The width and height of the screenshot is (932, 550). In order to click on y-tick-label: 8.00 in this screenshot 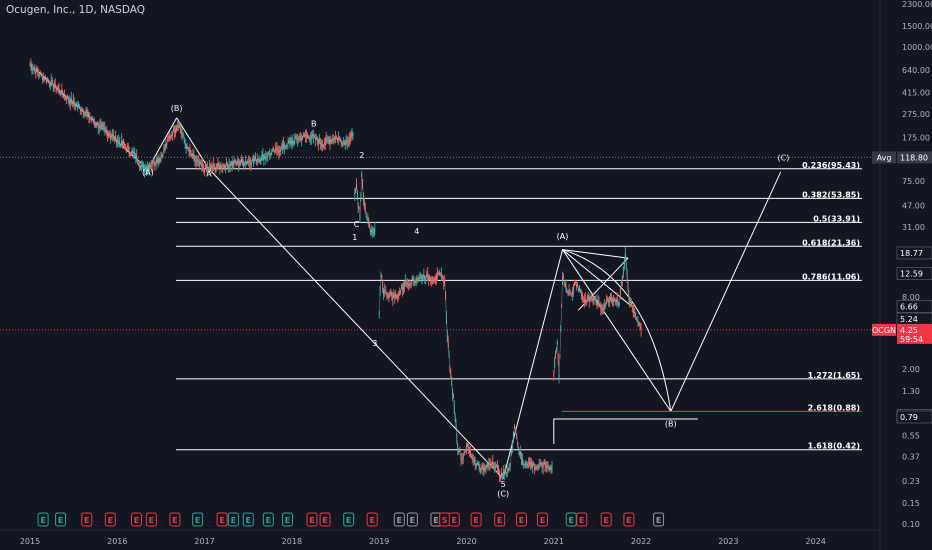, I will do `click(911, 297)`.